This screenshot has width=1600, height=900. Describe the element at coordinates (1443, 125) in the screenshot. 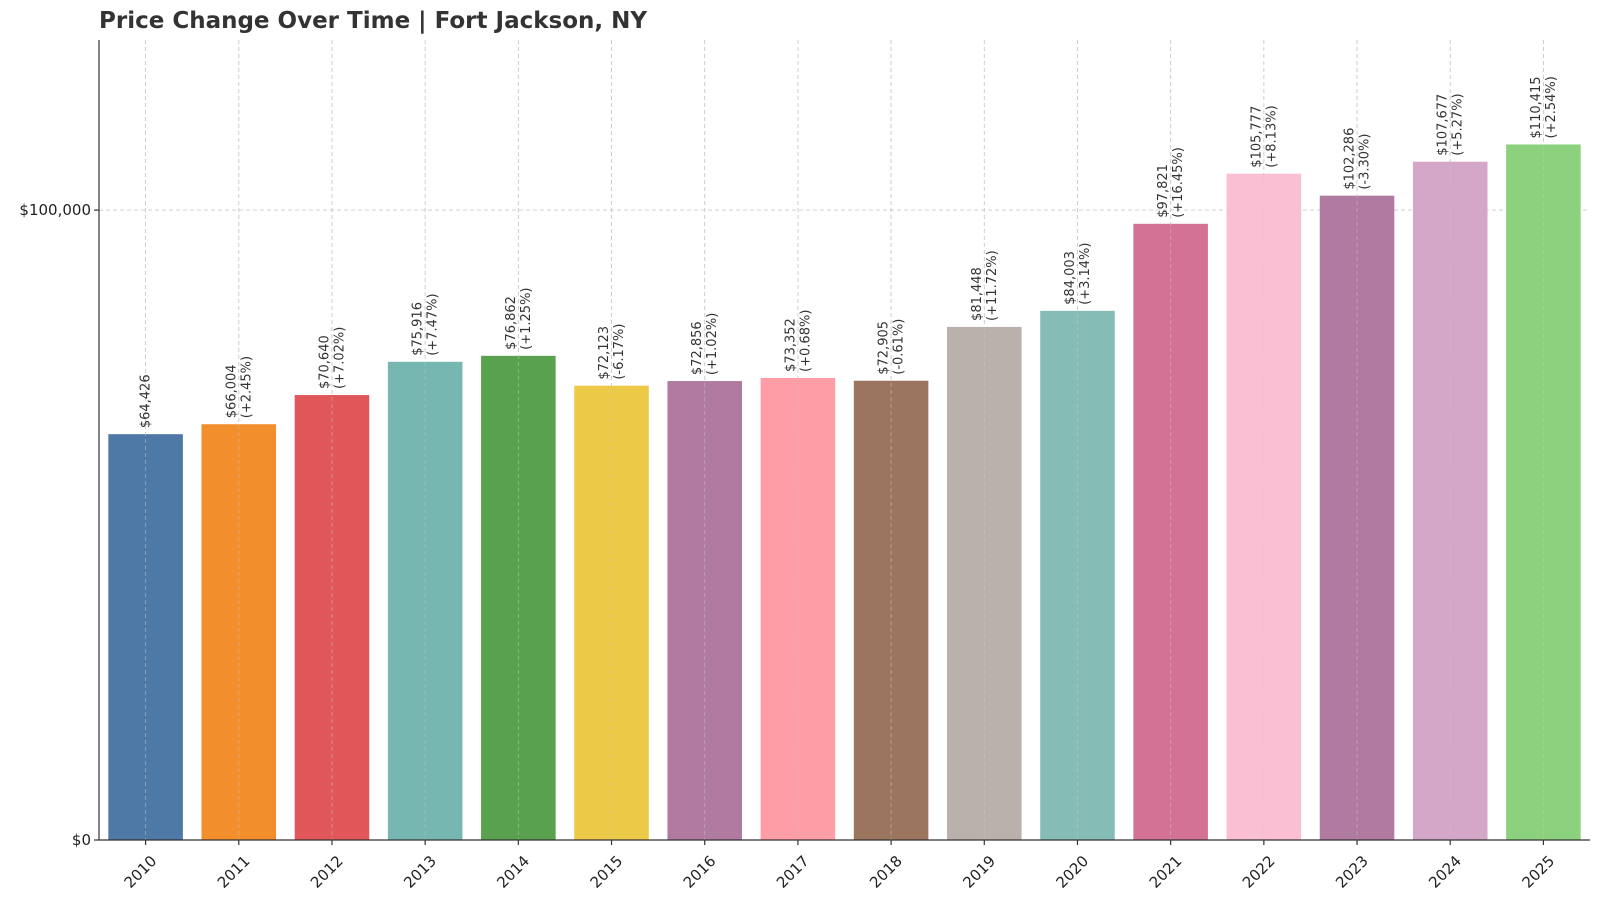

I see `data-label-value: $107,677` at that location.